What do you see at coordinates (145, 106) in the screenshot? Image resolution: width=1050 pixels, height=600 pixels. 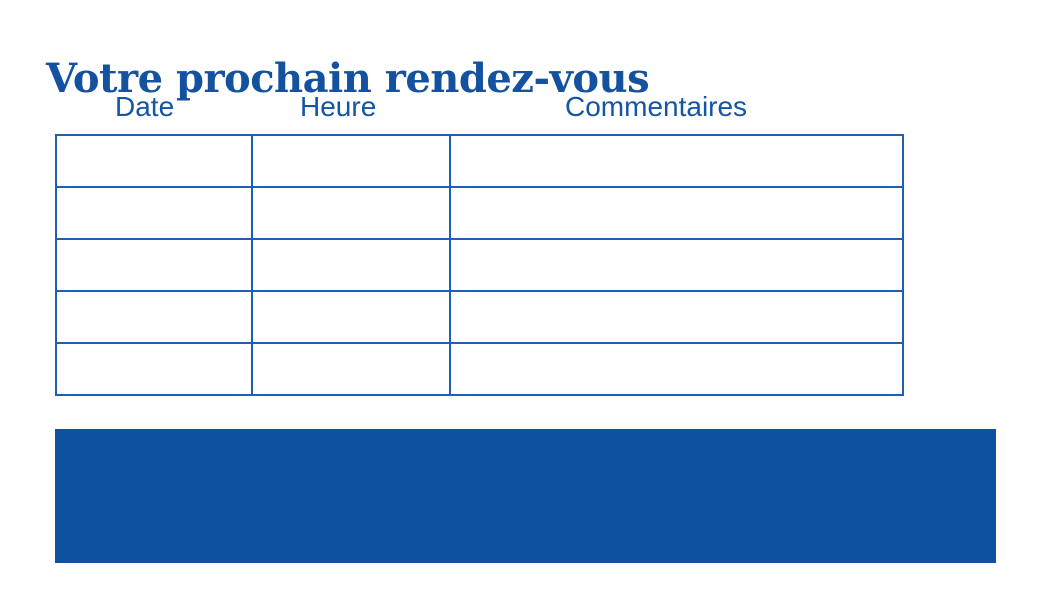 I see `column-header-date: Date` at bounding box center [145, 106].